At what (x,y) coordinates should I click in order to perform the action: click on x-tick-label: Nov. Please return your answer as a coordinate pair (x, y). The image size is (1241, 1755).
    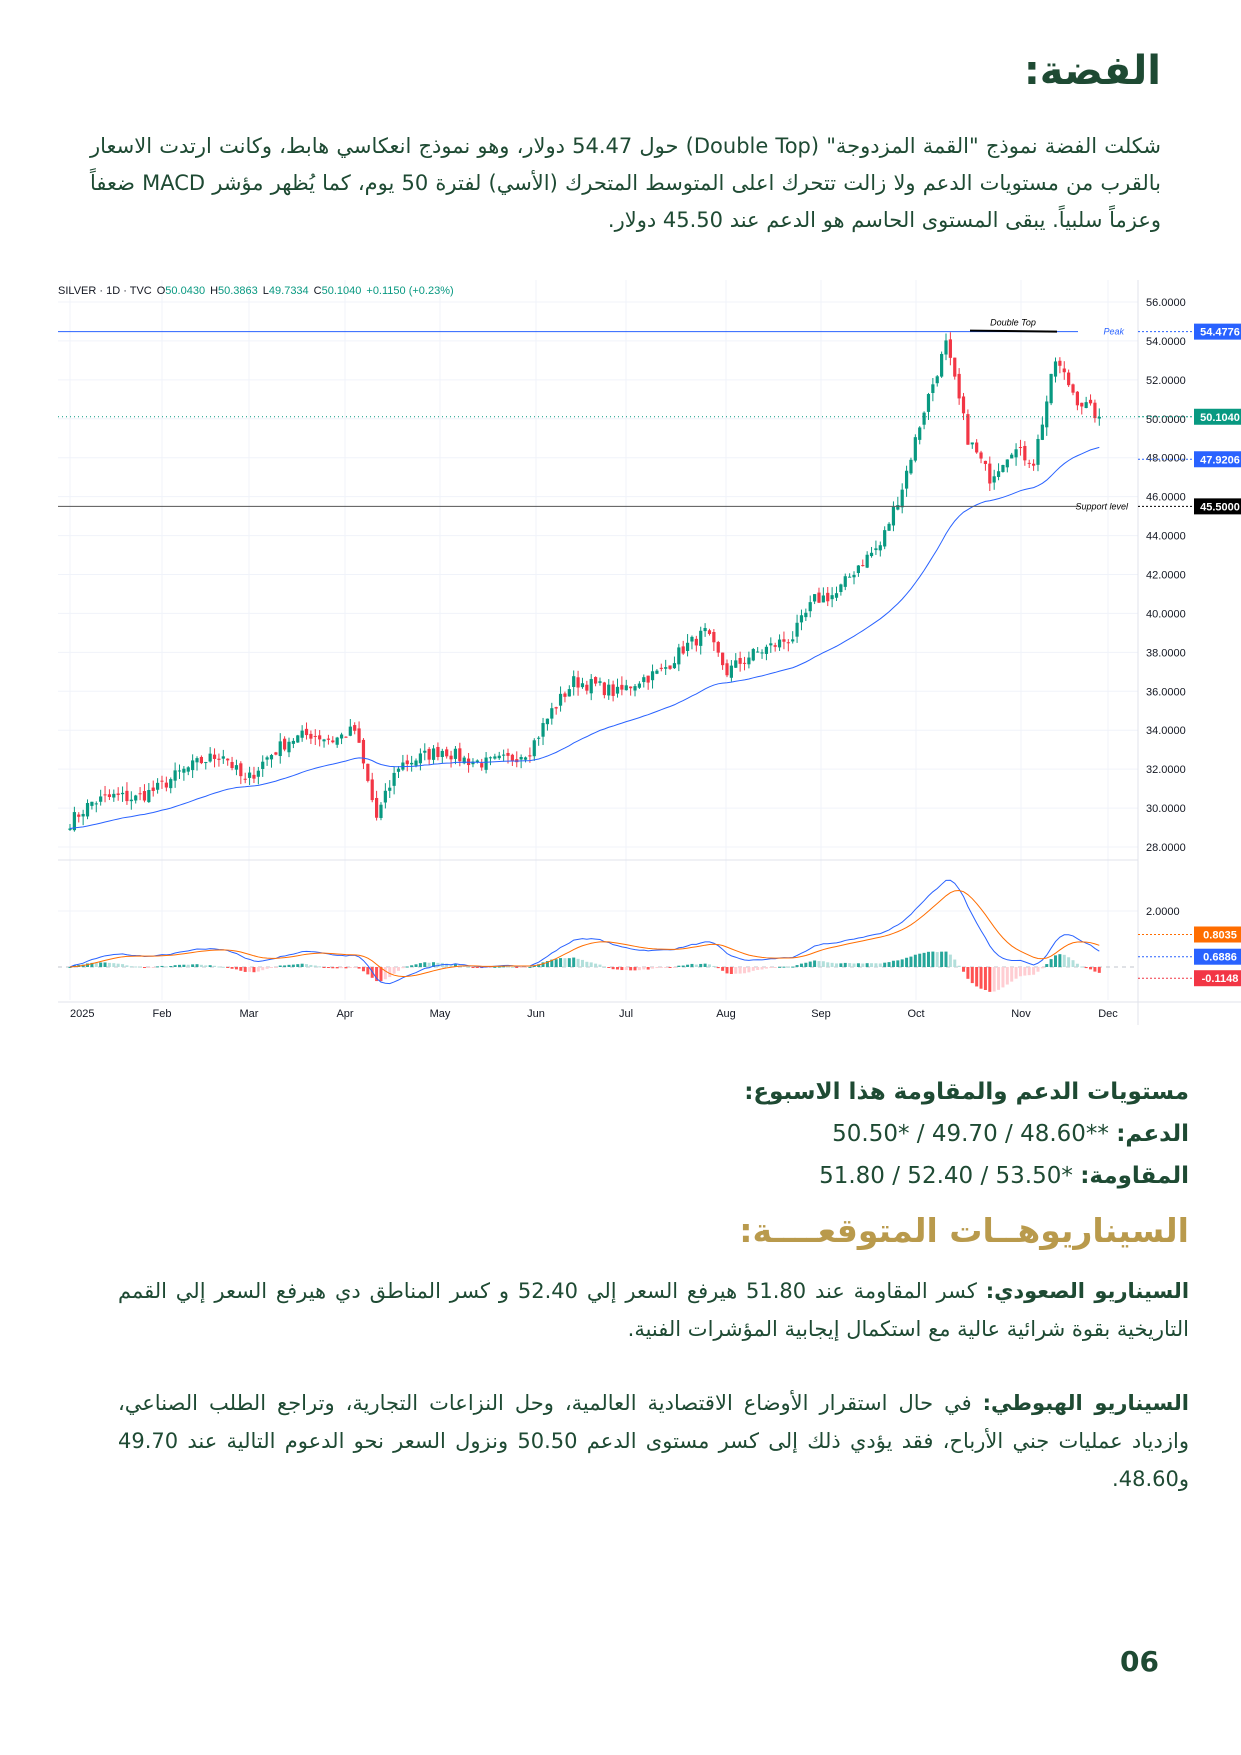
    Looking at the image, I should click on (1021, 1014).